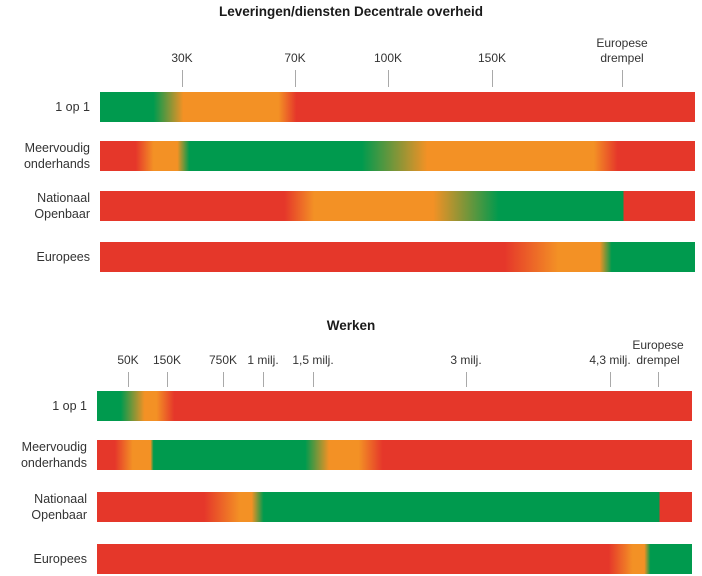 The height and width of the screenshot is (576, 702). I want to click on tick-label: 70K, so click(294, 58).